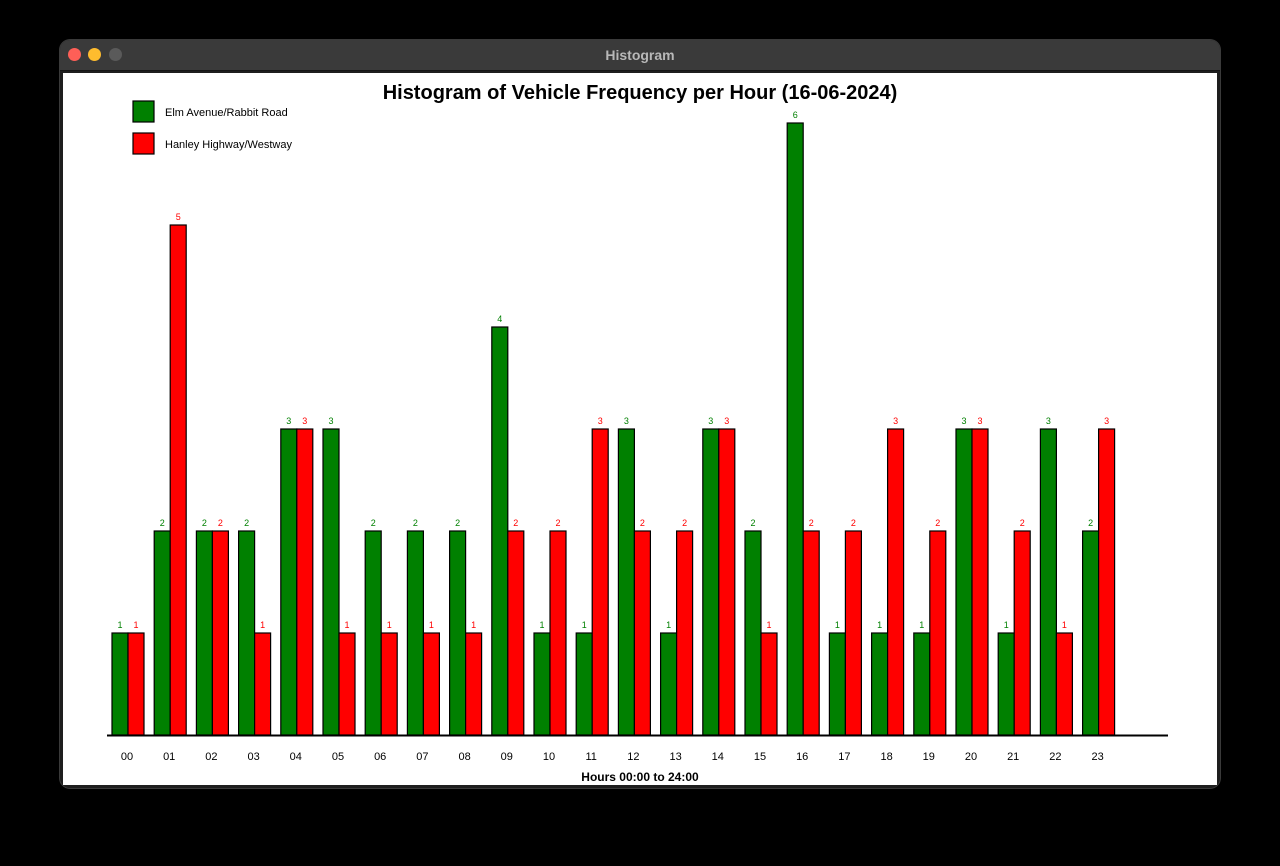 The width and height of the screenshot is (1280, 866). I want to click on x-tick-label-00: 00, so click(127, 757).